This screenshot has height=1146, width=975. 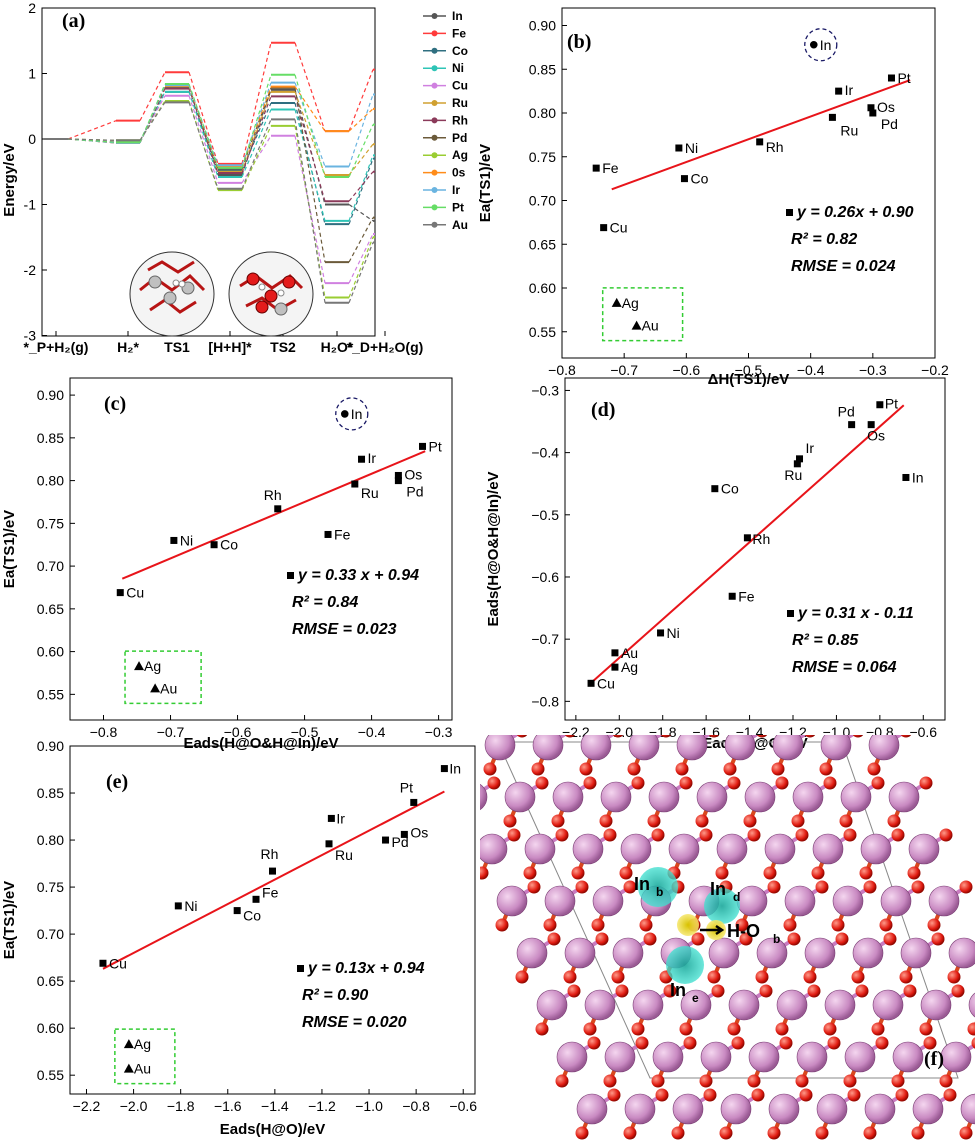 I want to click on x-tick-label: −1.6, so click(x=228, y=1106).